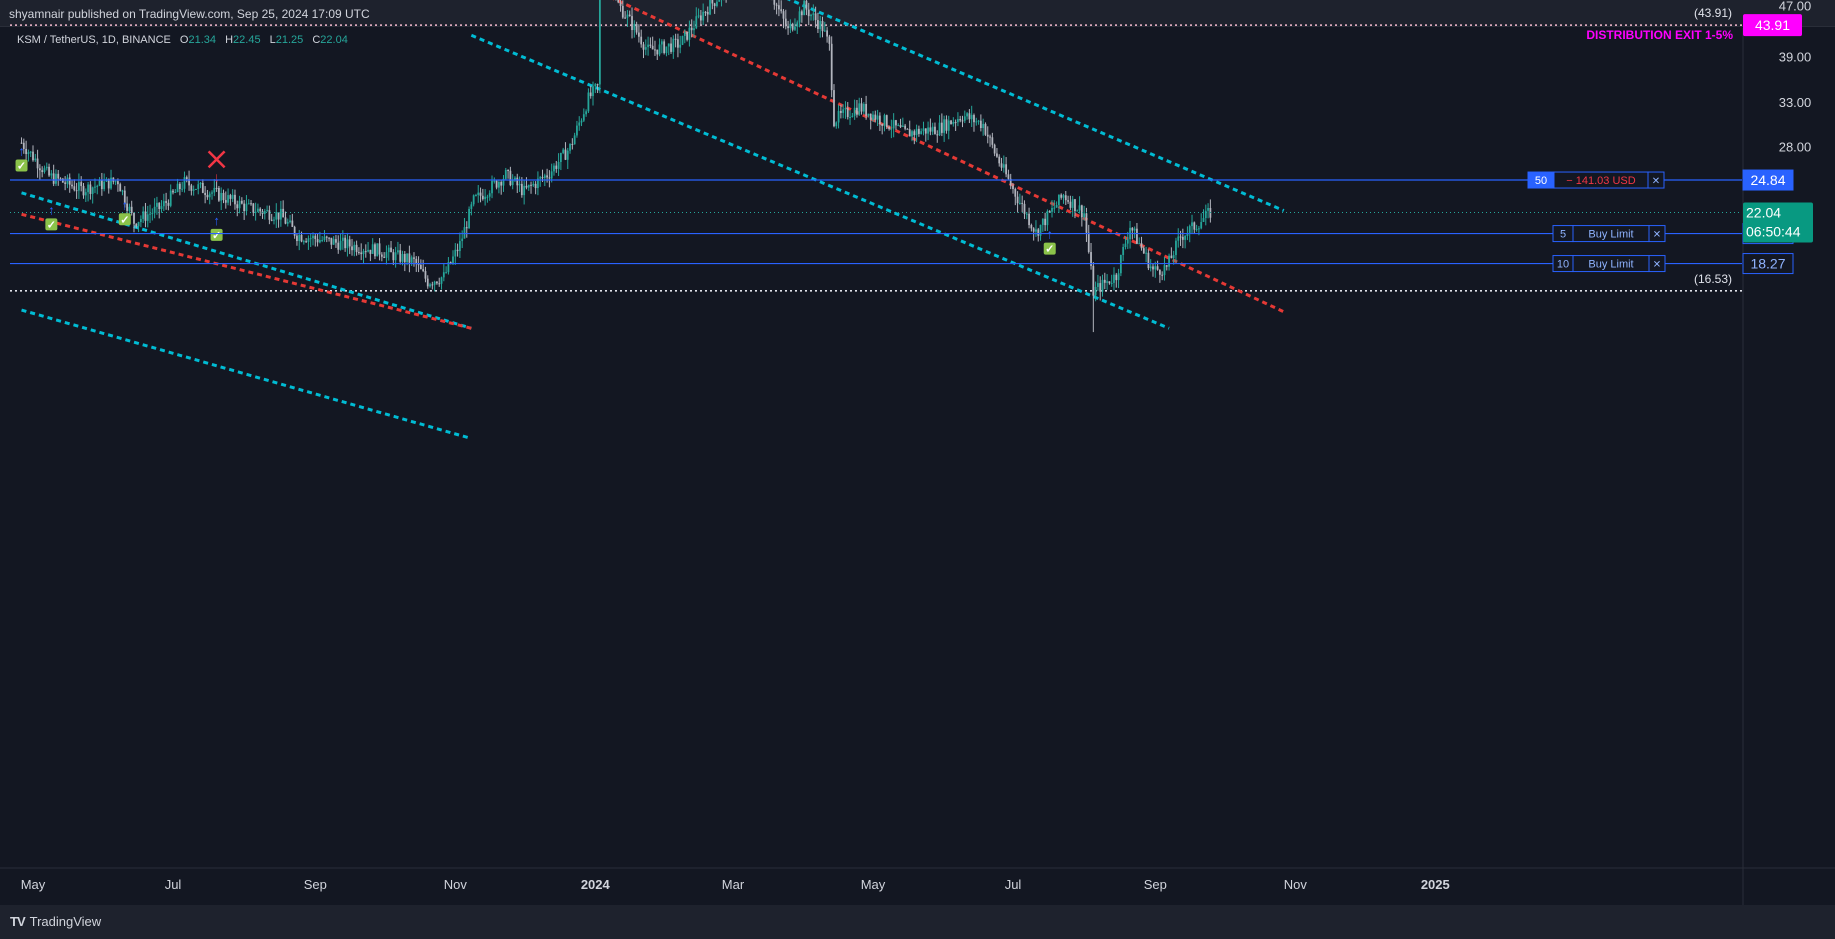 This screenshot has height=939, width=1835. I want to click on symbol-name: KSM / TetherUS, 1D, BINANCE, so click(94, 40).